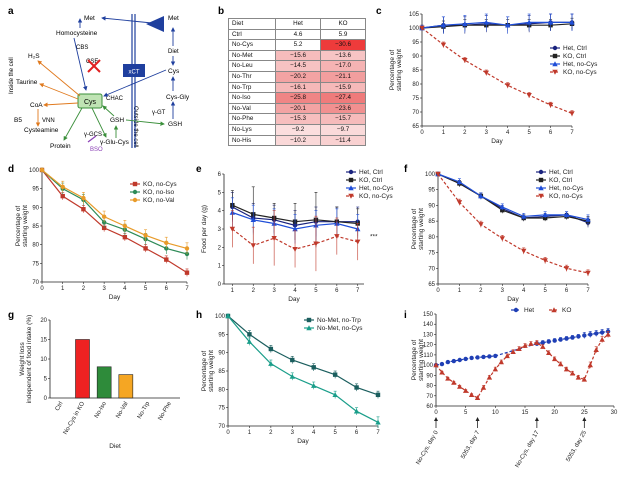  Describe the element at coordinates (228, 433) in the screenshot. I see `x-tick-label: 0` at that location.